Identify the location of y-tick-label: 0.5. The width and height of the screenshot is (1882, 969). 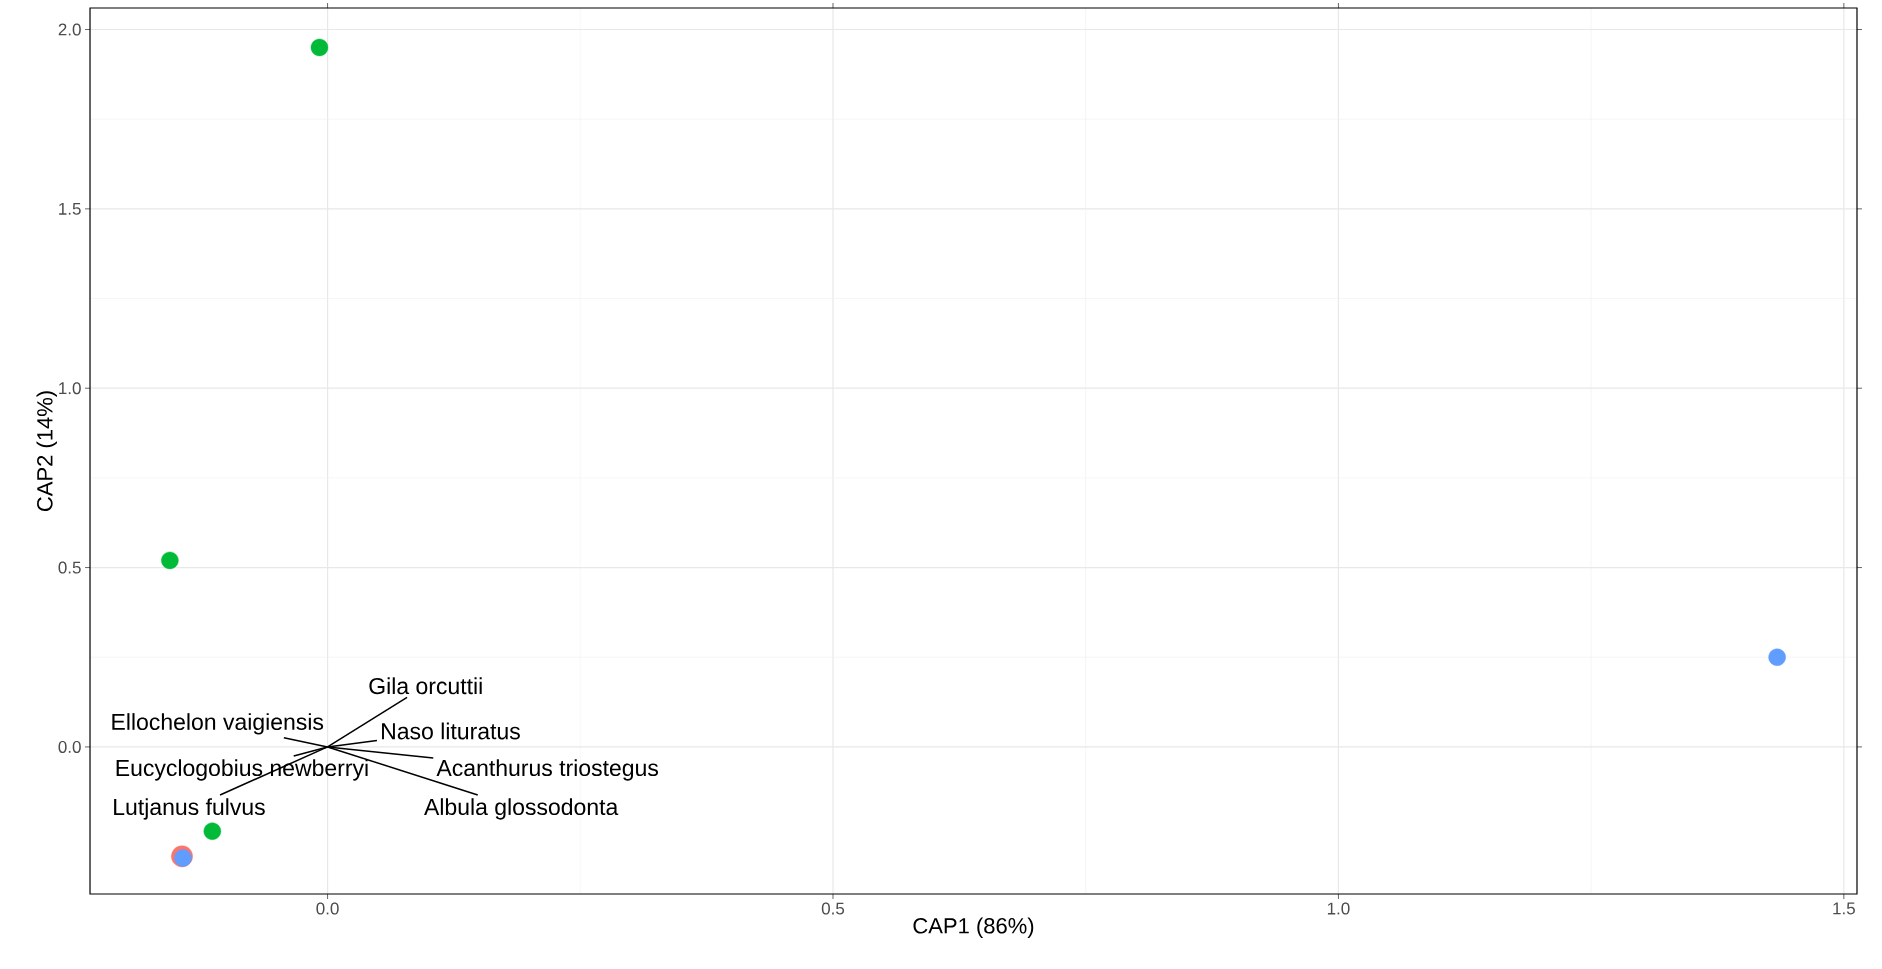
(69, 567).